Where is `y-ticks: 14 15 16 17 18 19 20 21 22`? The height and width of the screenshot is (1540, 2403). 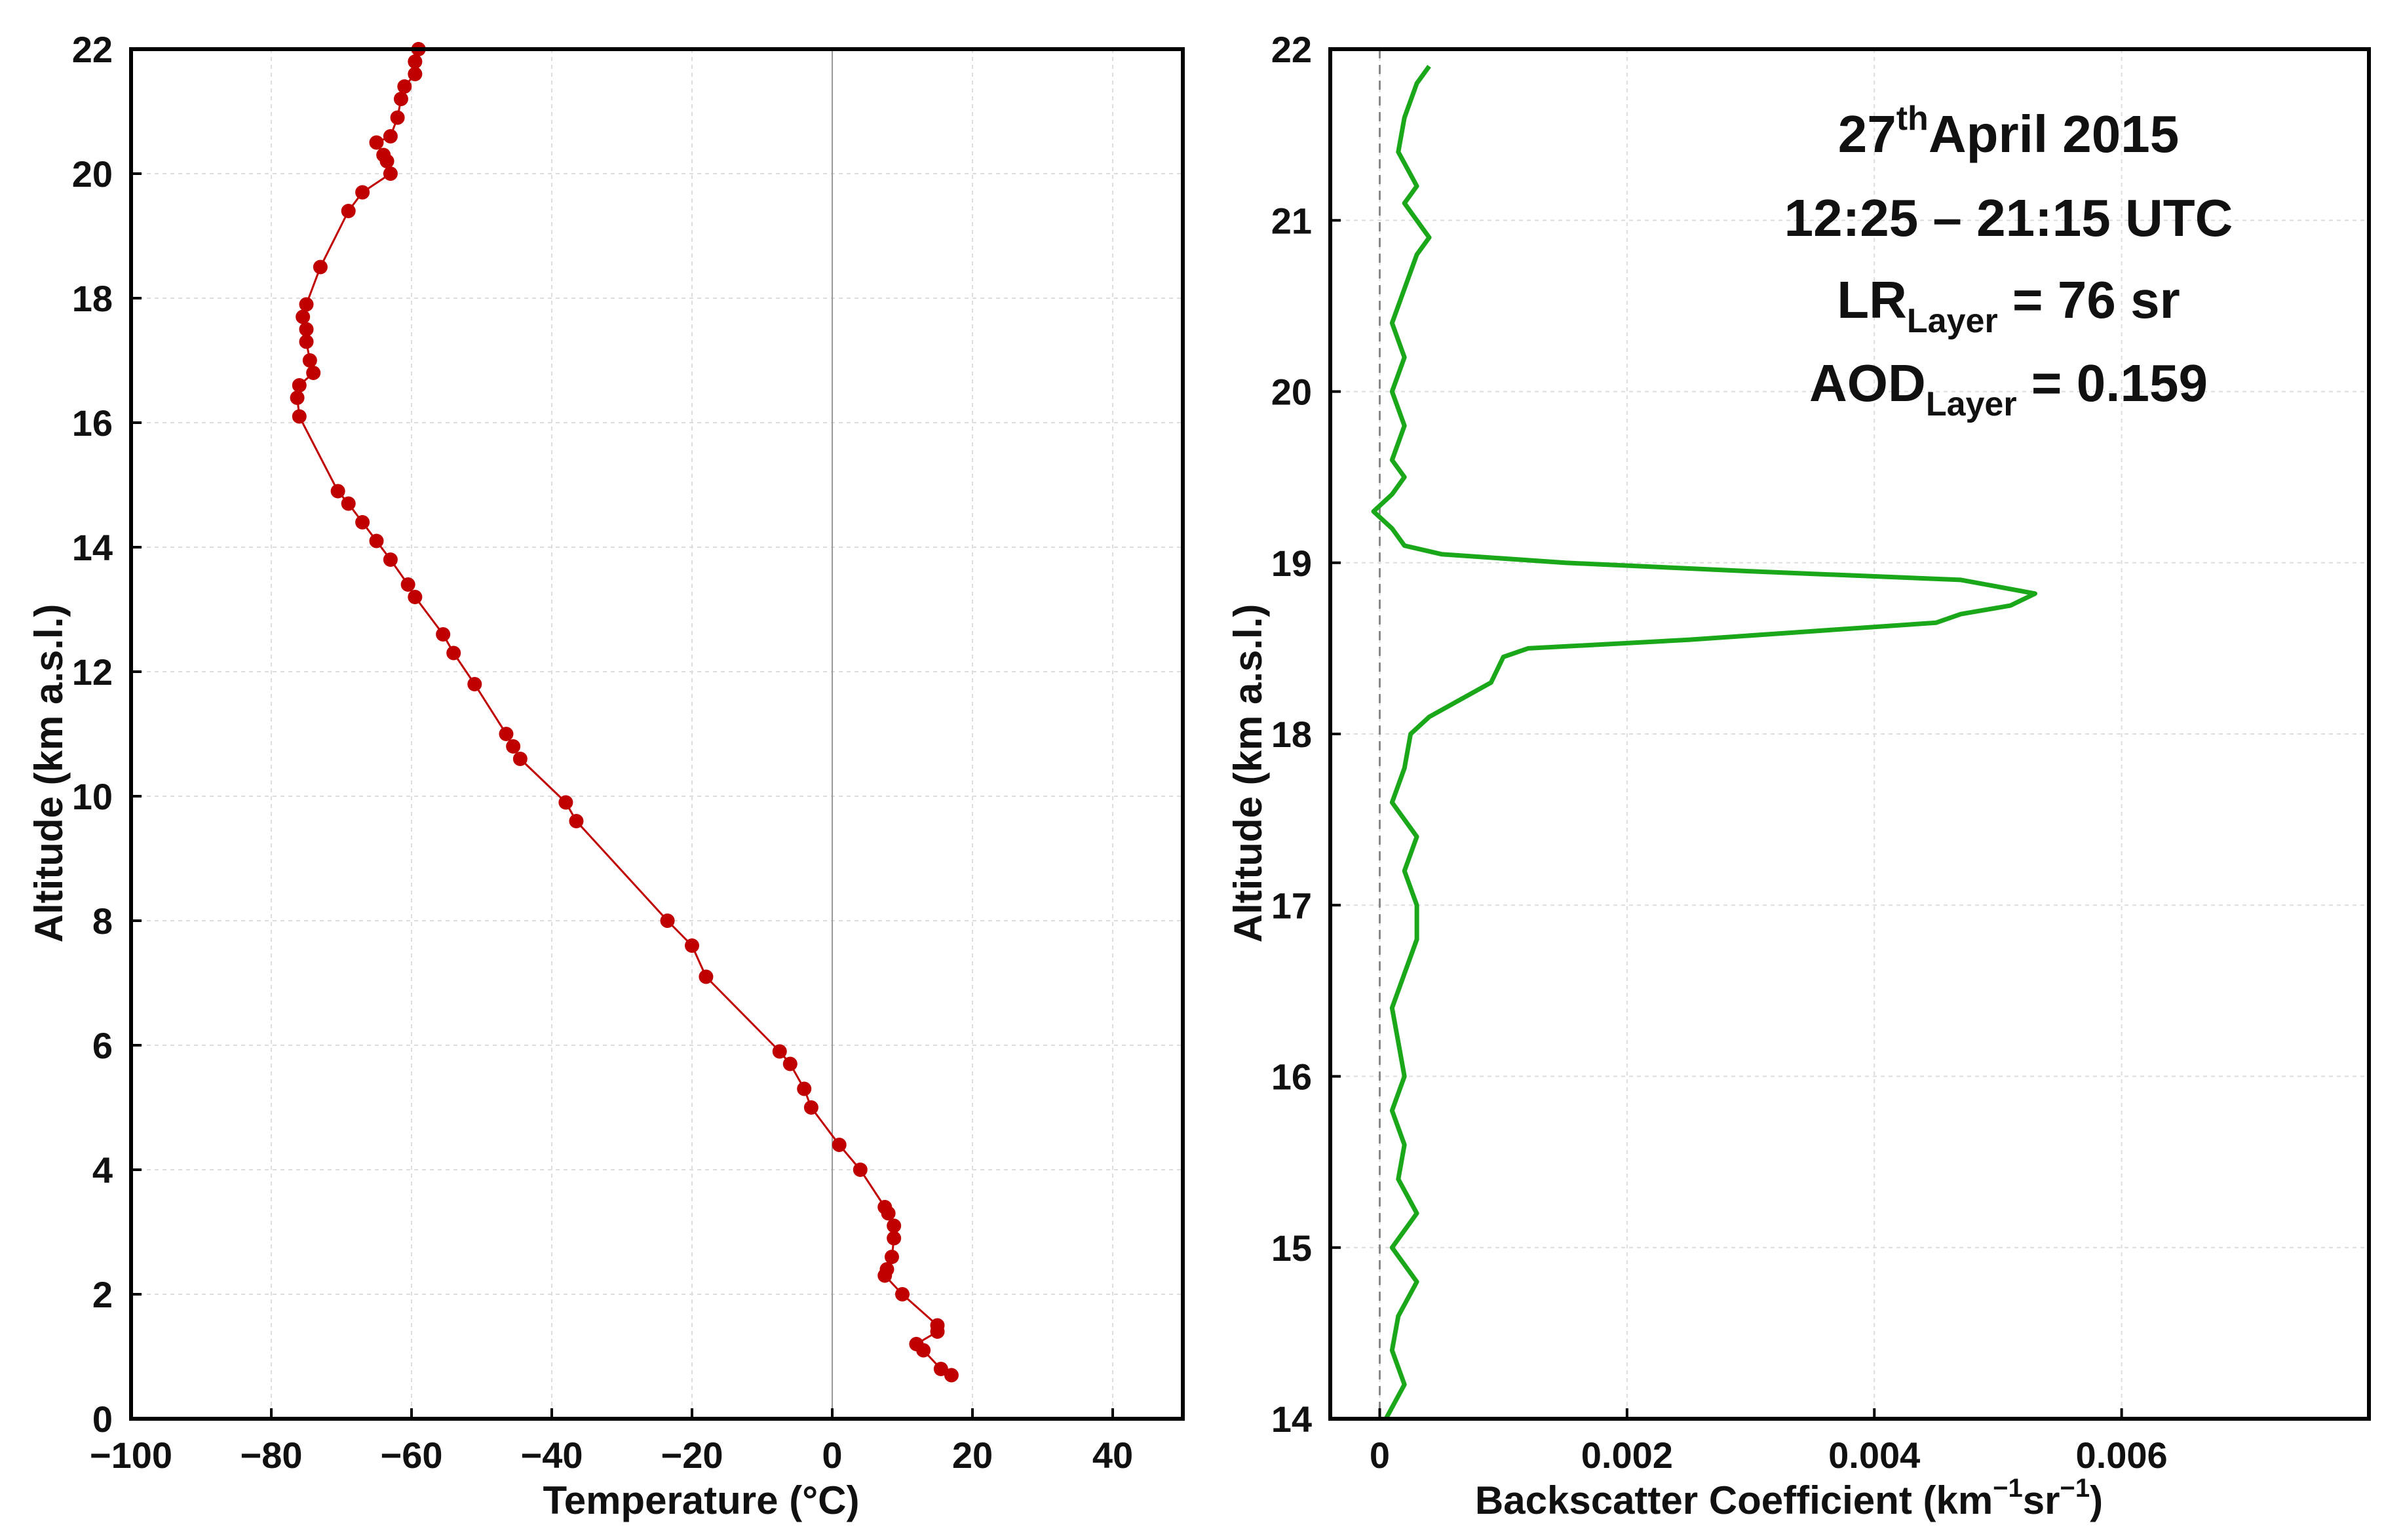 y-ticks: 14 15 16 17 18 19 20 21 22 is located at coordinates (1306, 734).